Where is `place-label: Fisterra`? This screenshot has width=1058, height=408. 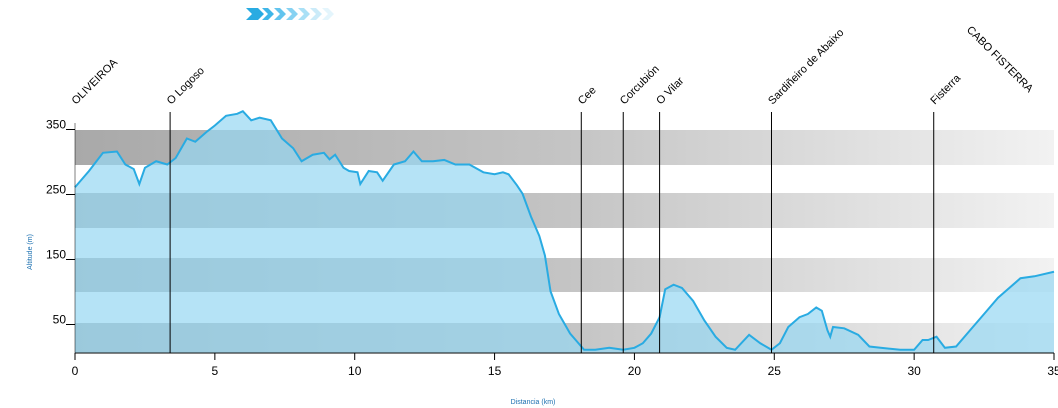
place-label: Fisterra is located at coordinates (945, 89).